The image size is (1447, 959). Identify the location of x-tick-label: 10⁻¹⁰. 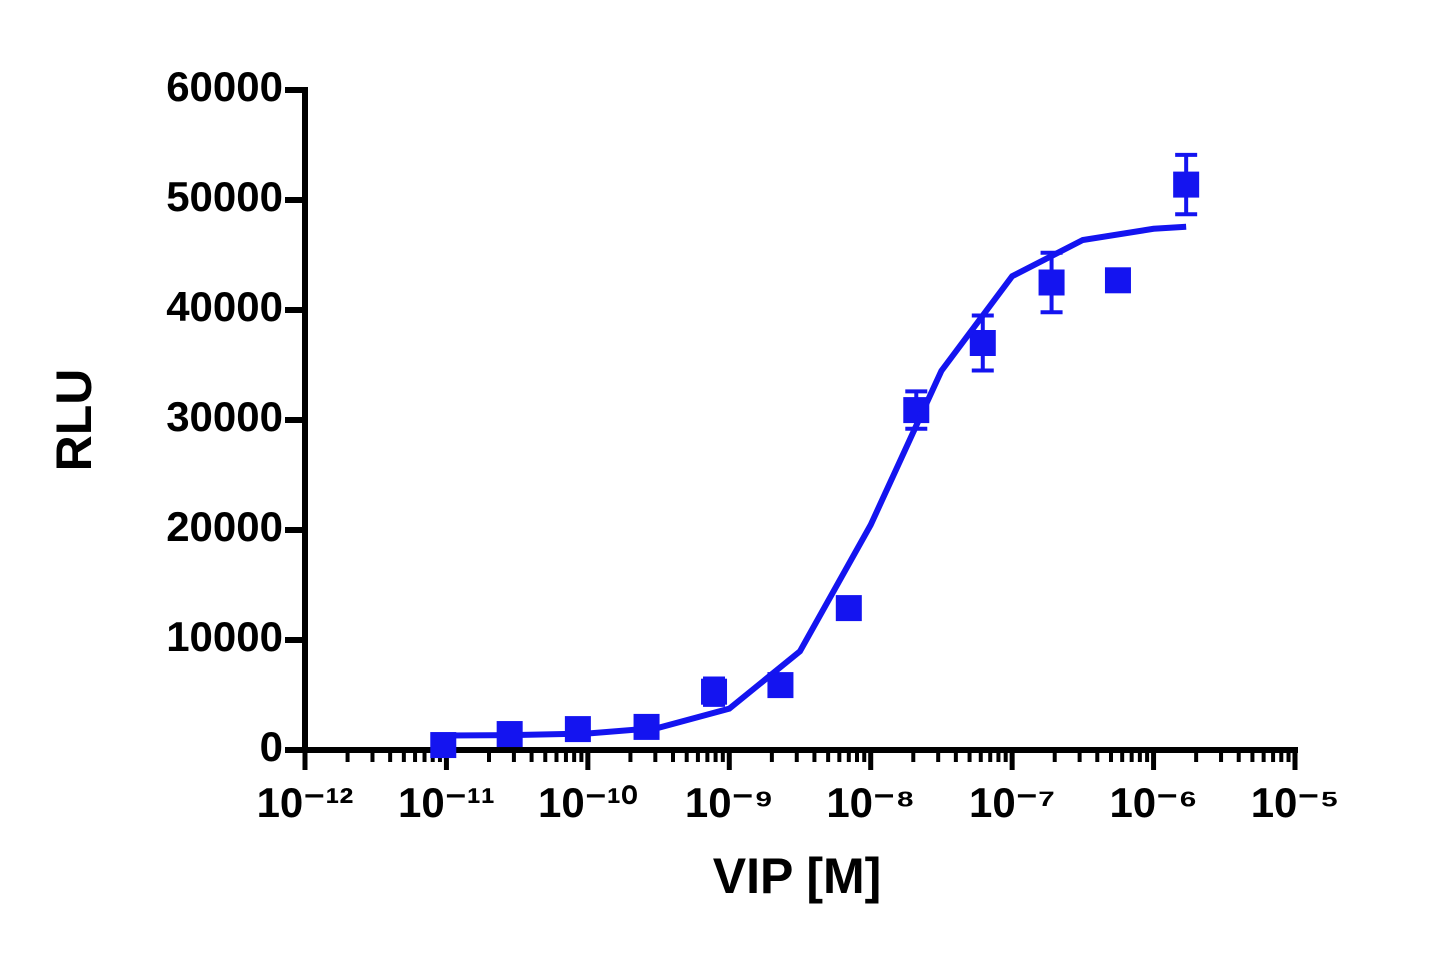
(588, 802).